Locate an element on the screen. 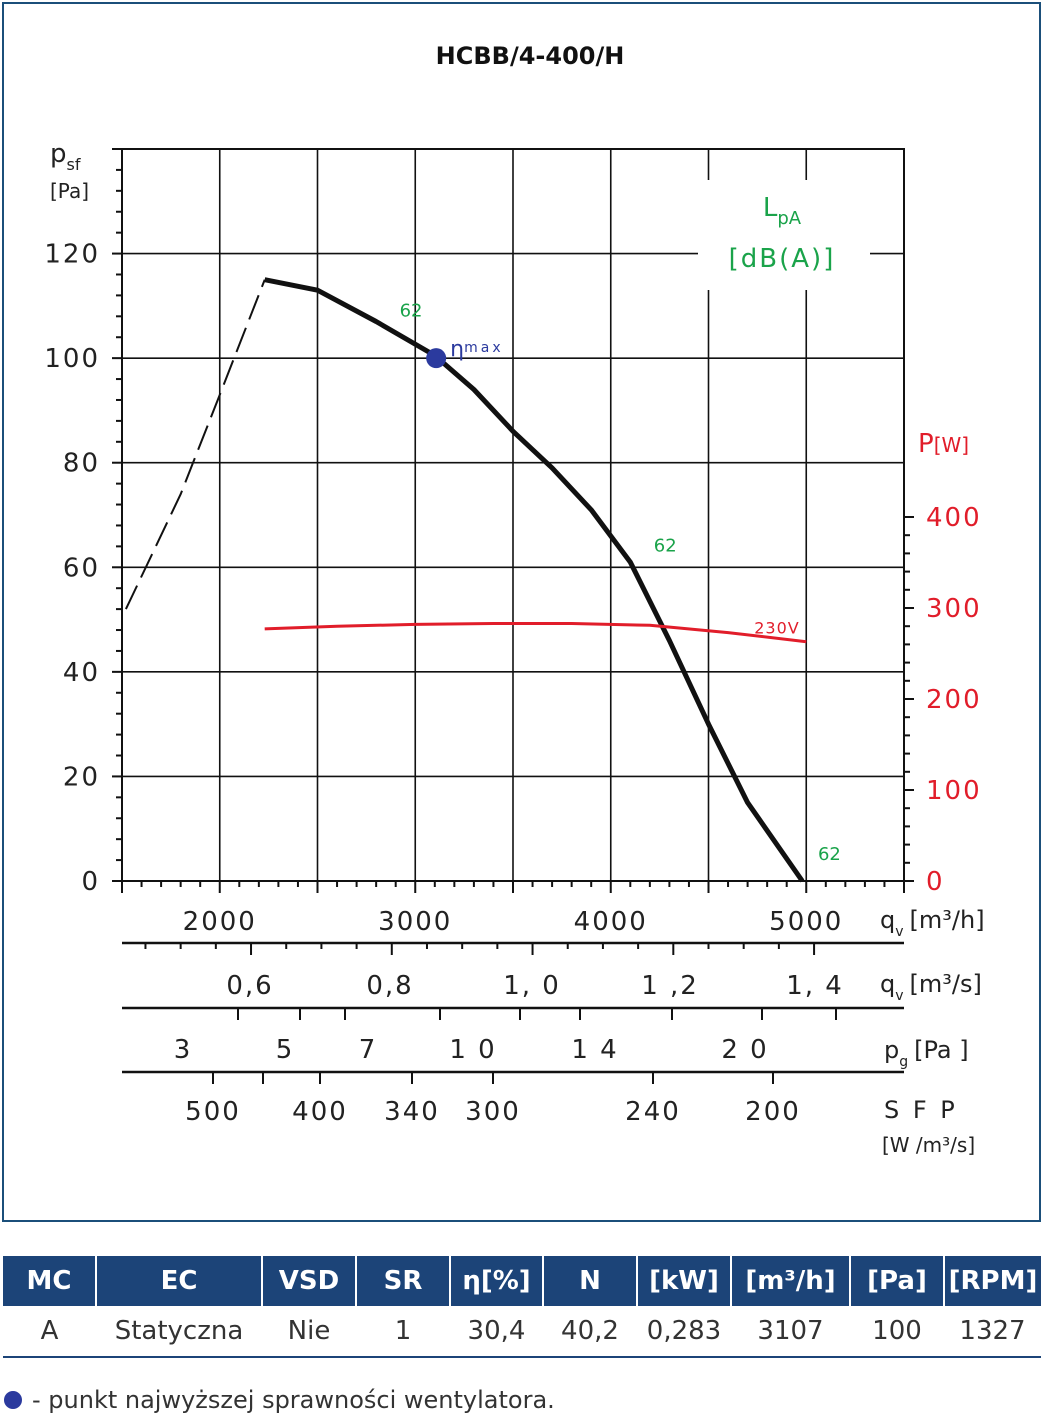  pg-tick-label: 7 is located at coordinates (368, 1050).